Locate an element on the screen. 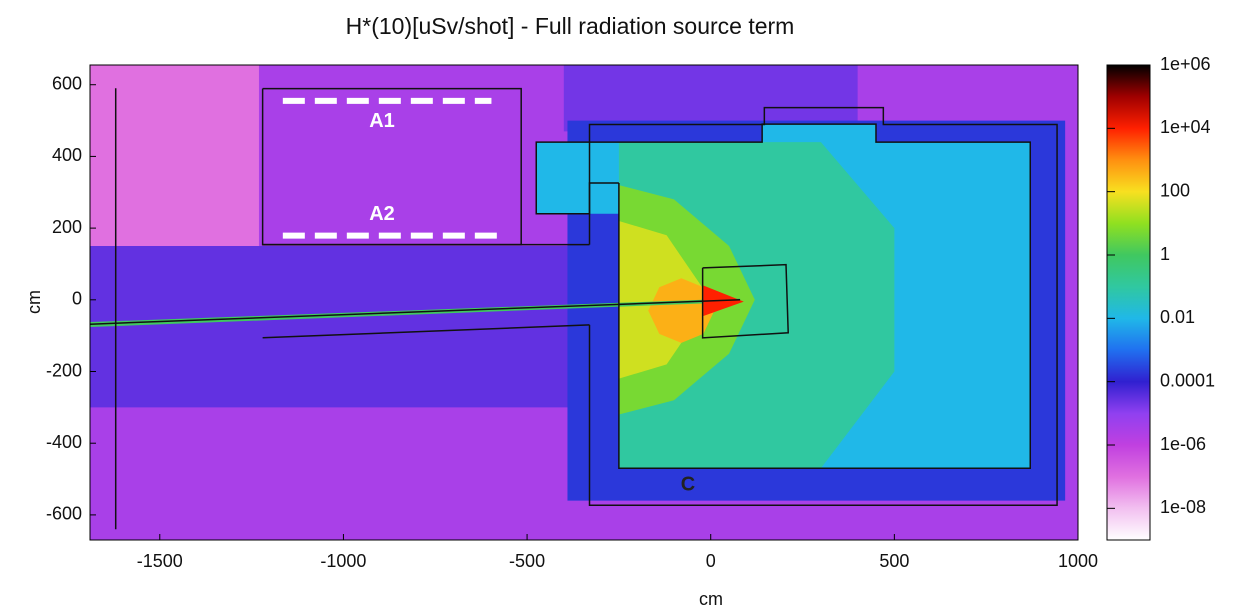  y-tick-label: -200 is located at coordinates (64, 370).